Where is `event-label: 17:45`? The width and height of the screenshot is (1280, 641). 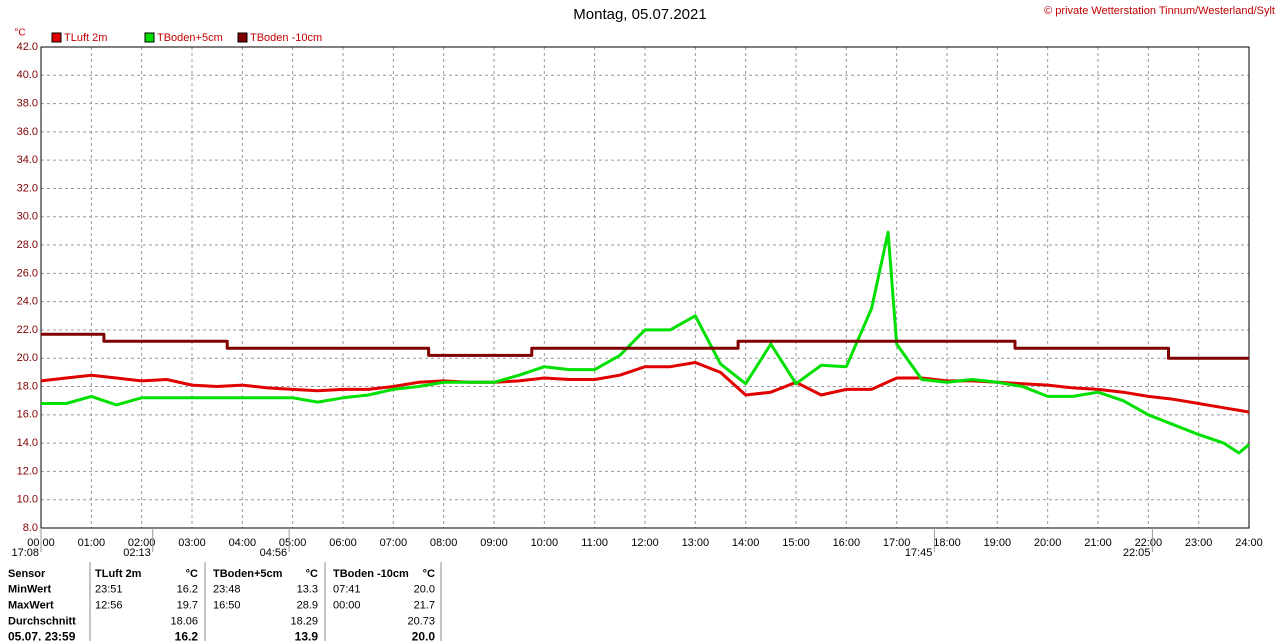
event-label: 17:45 is located at coordinates (919, 553).